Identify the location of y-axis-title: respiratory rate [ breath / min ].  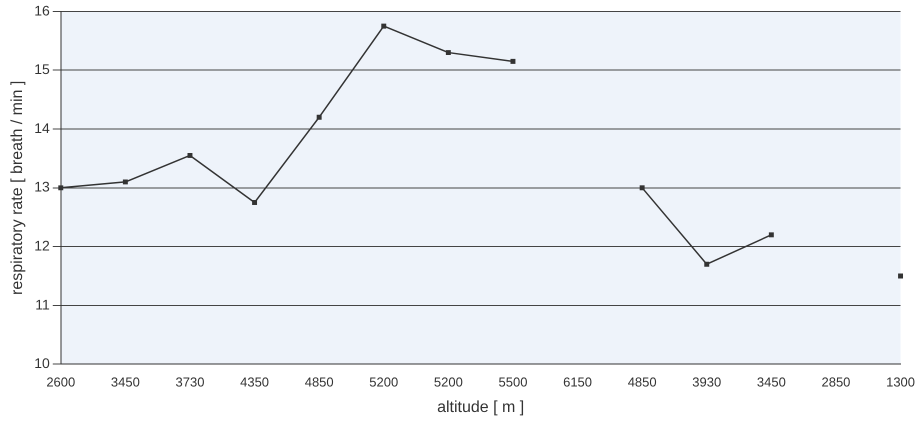
(17, 187).